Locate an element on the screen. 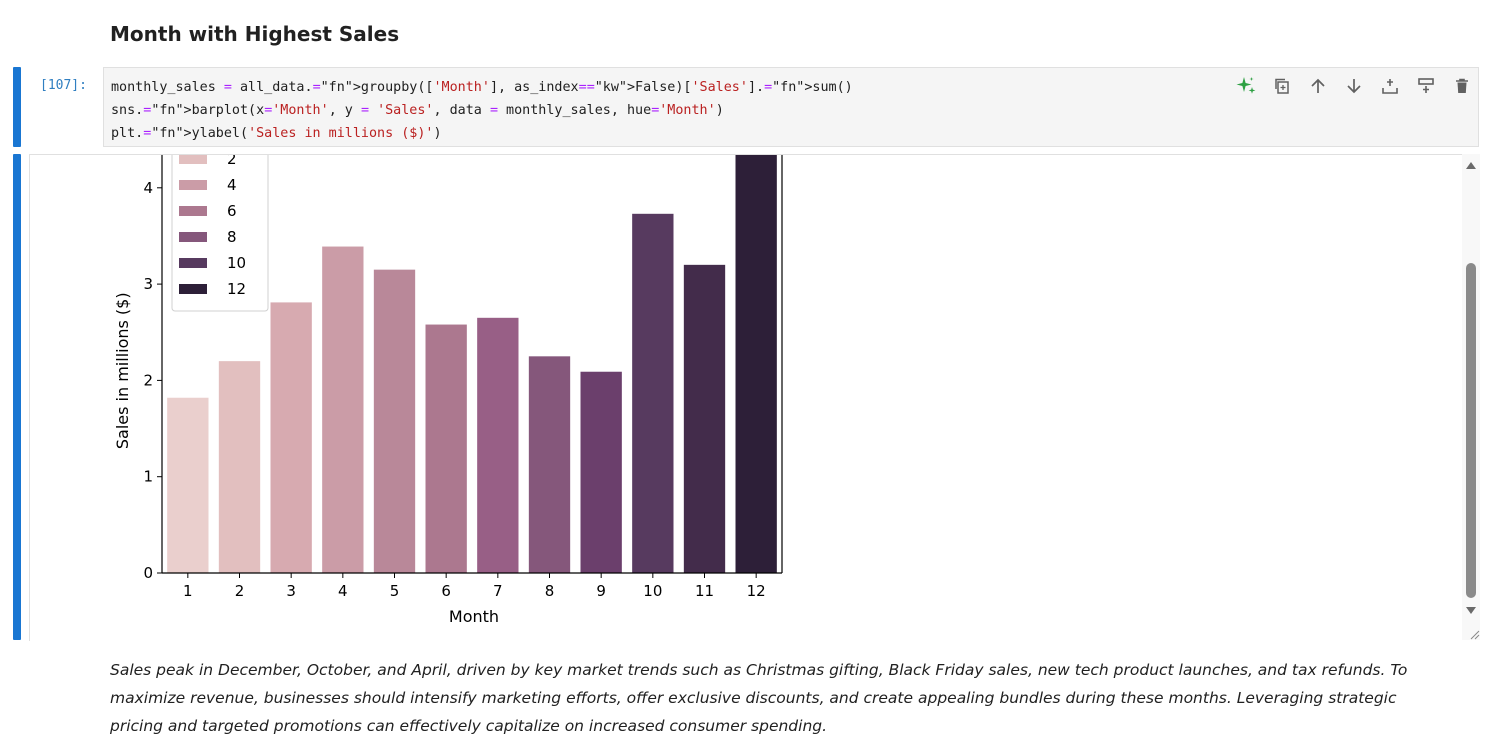 The image size is (1488, 747). execution-count: [107]: is located at coordinates (63, 85).